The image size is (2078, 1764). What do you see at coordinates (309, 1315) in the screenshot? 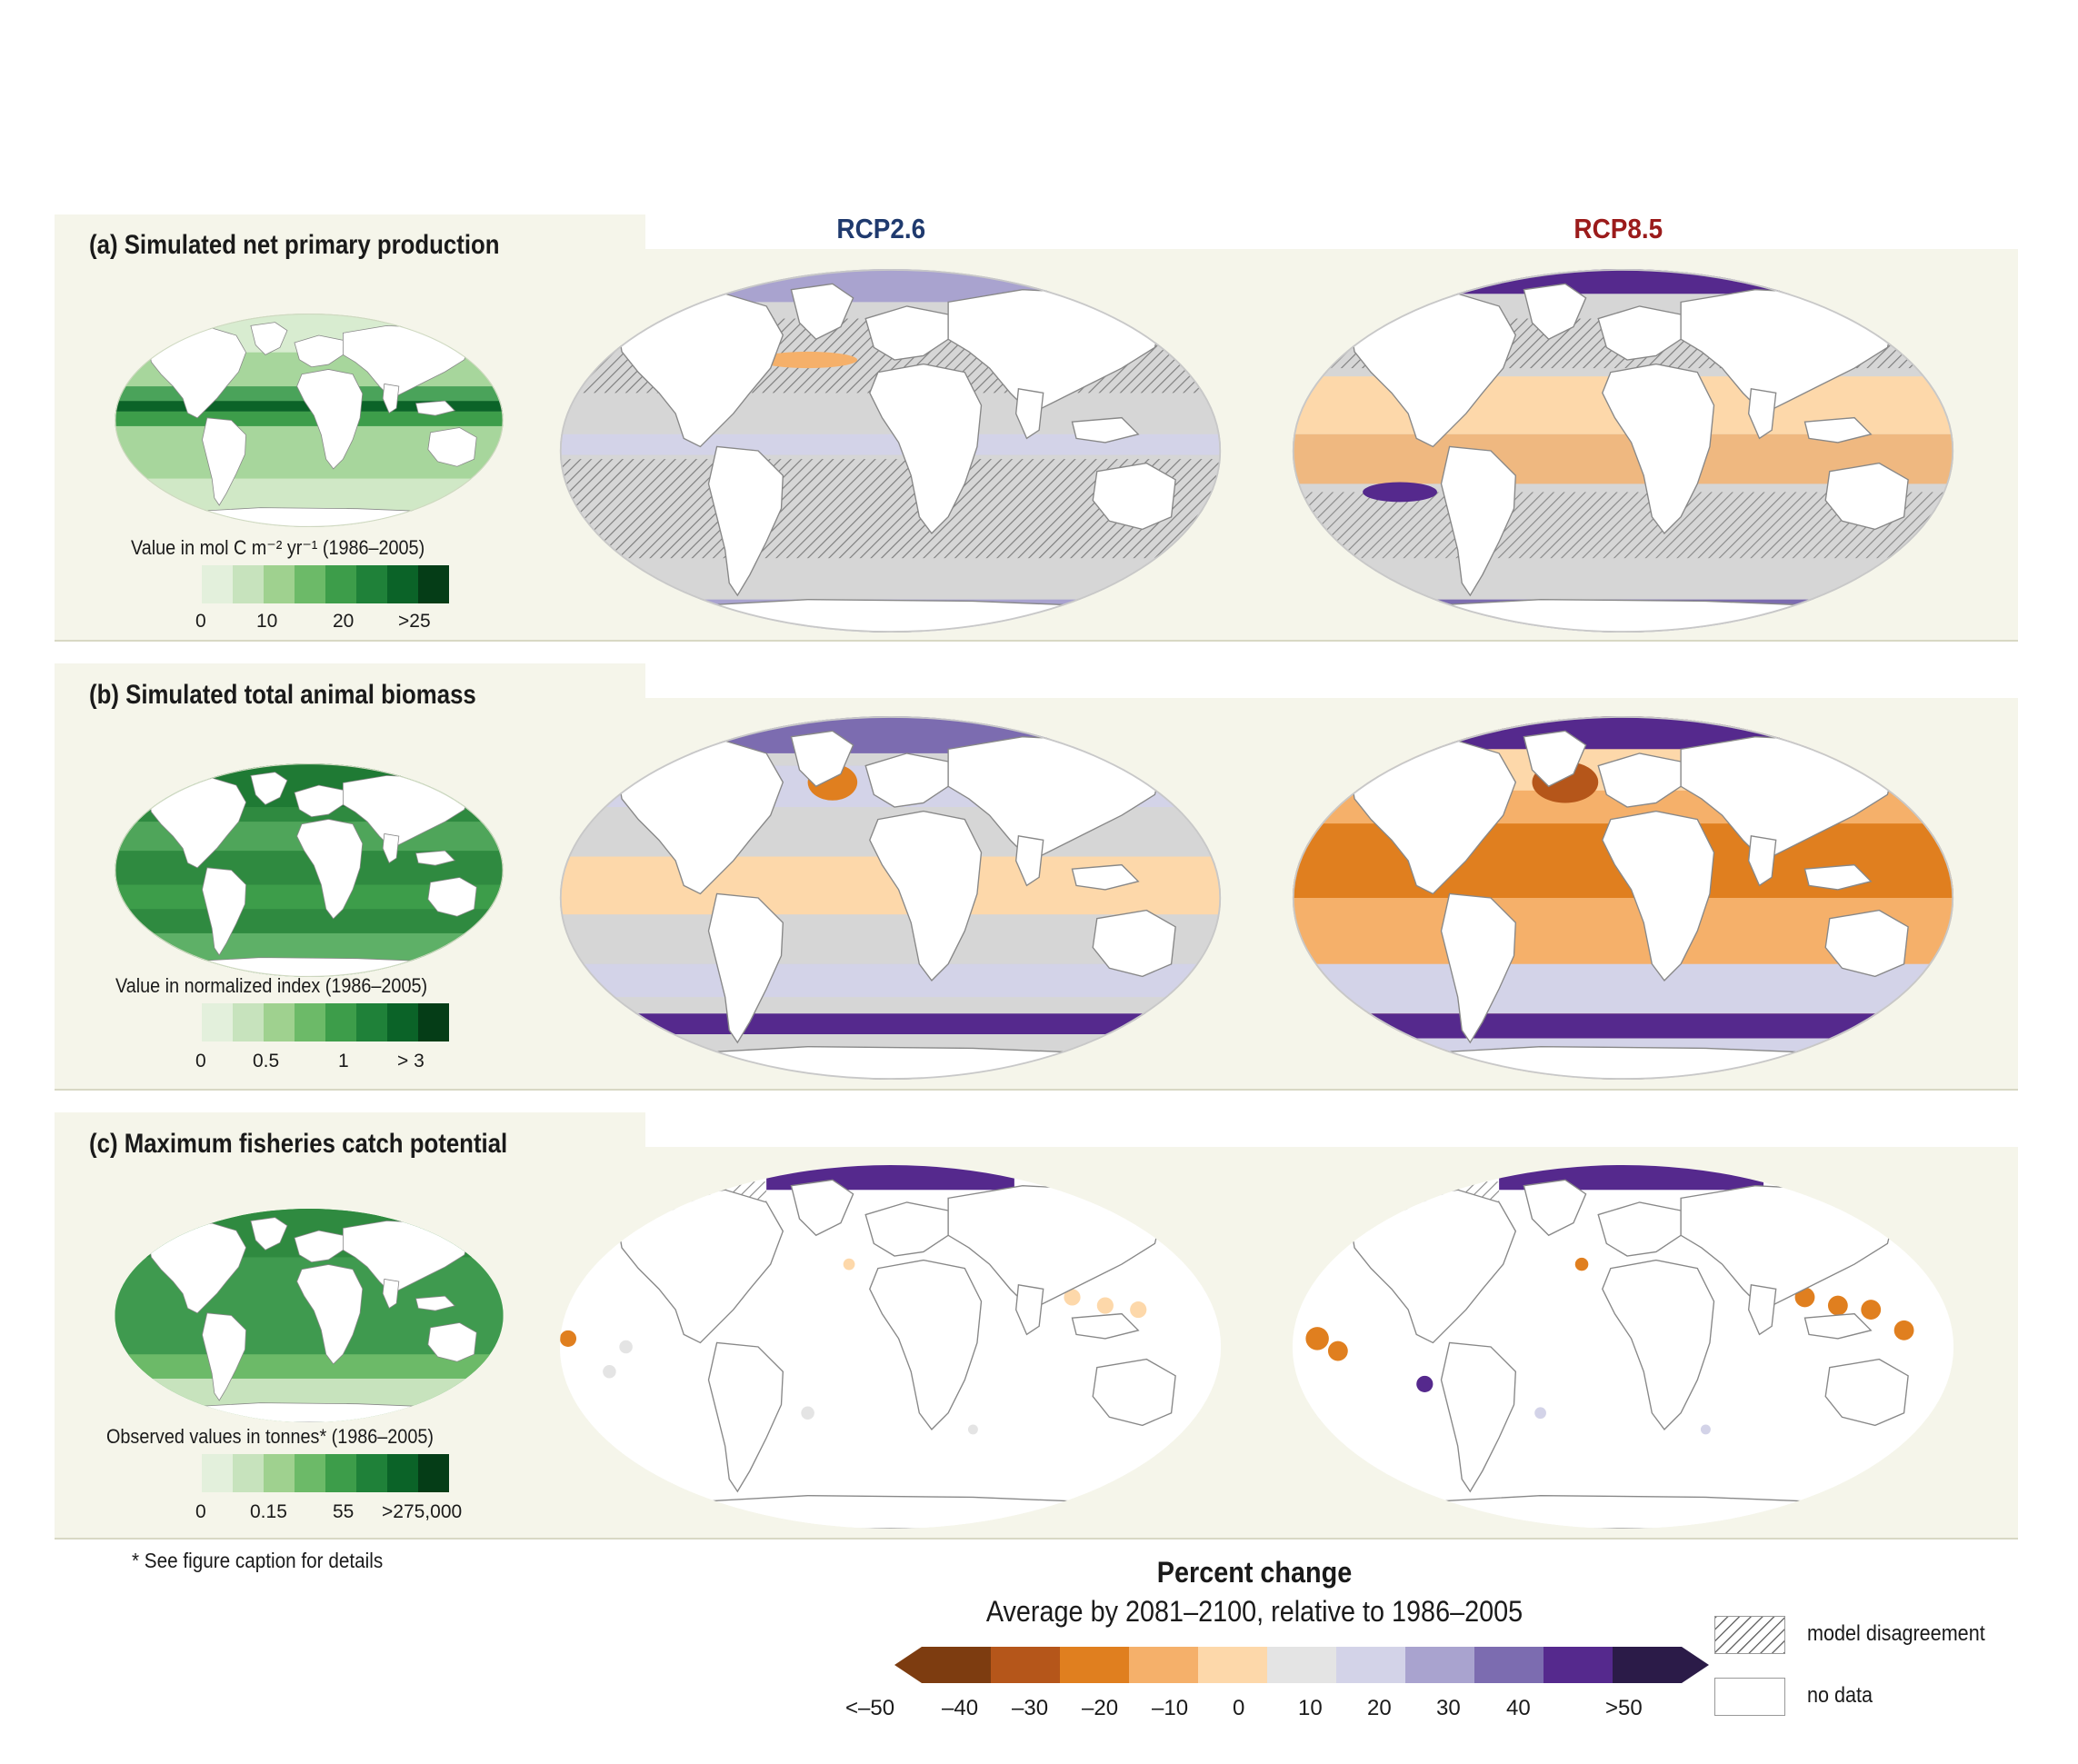
I see `baseline-map-fisheries` at bounding box center [309, 1315].